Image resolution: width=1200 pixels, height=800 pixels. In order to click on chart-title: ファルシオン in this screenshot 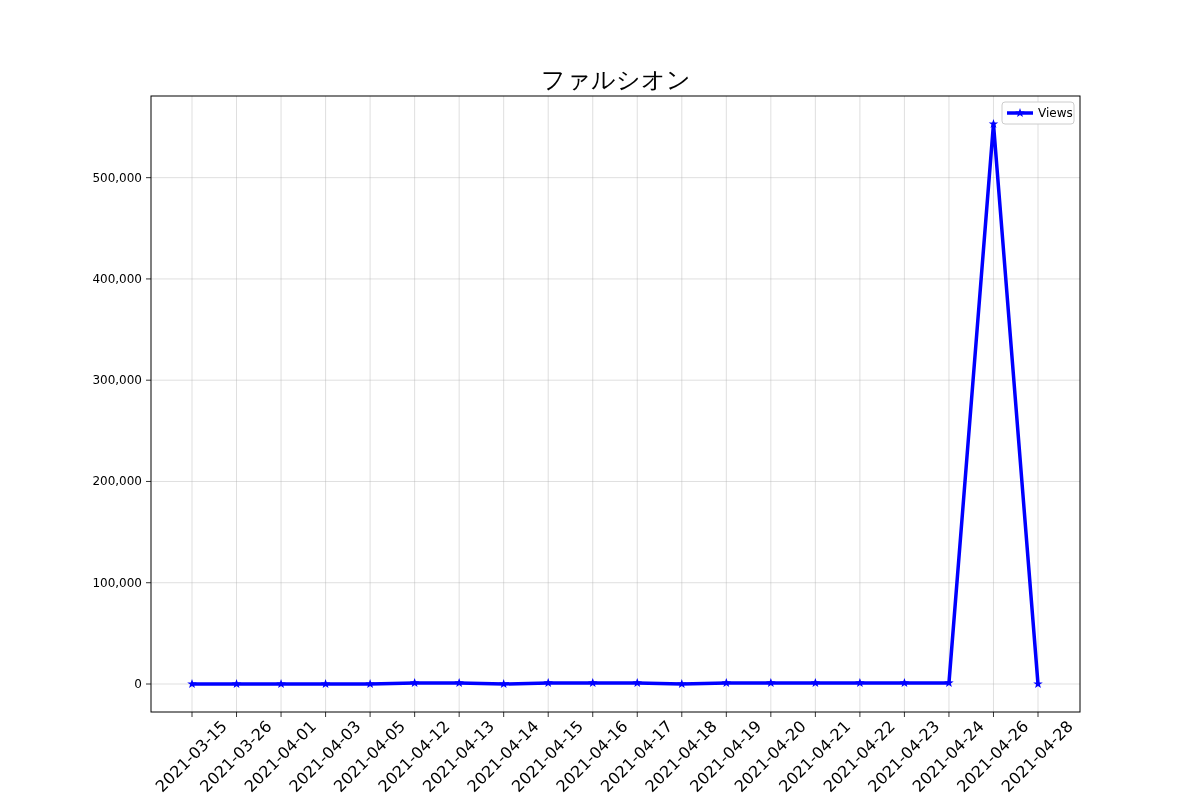, I will do `click(615, 80)`.